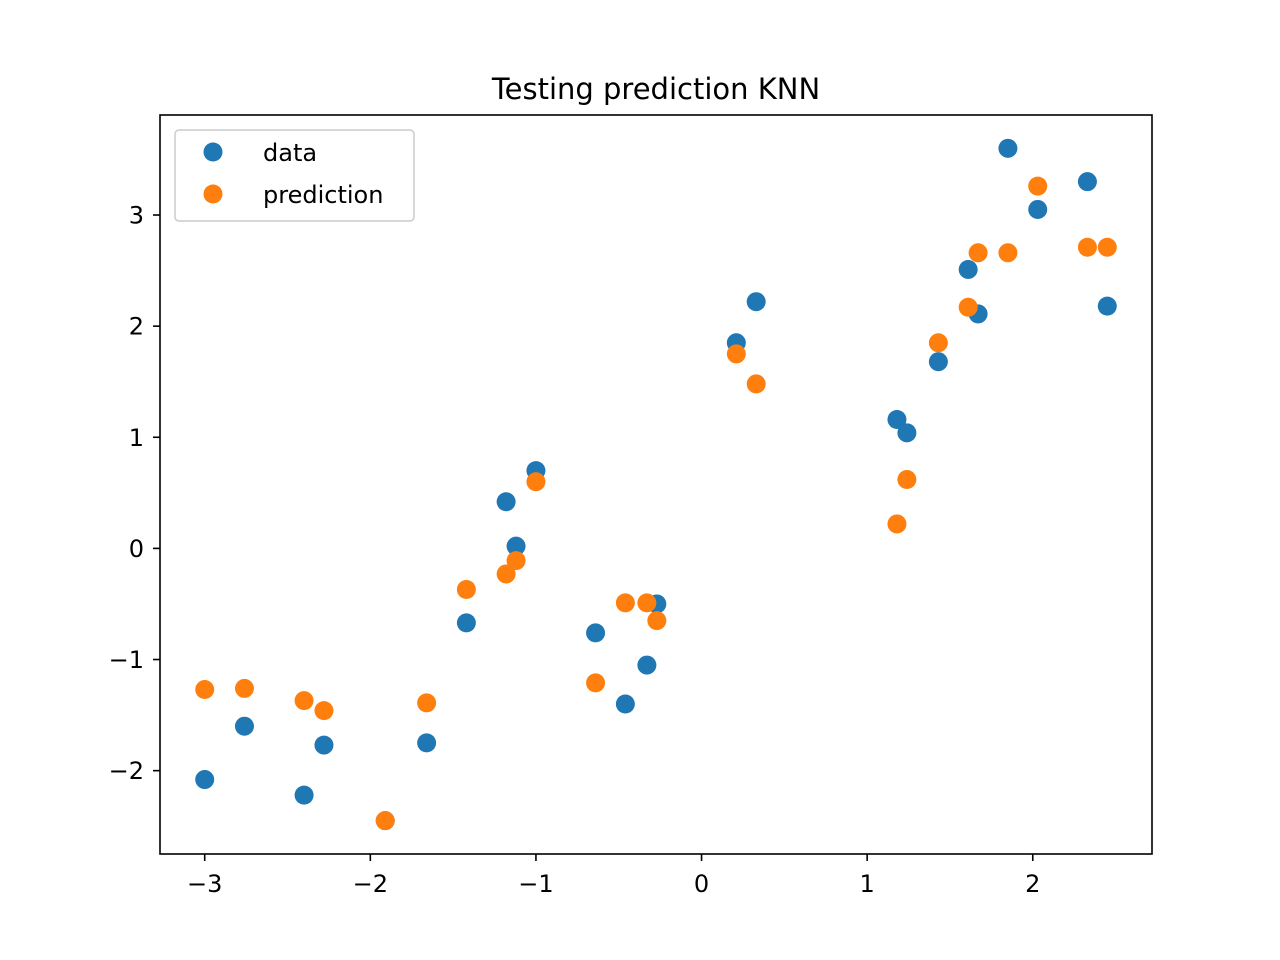 This screenshot has width=1280, height=960. I want to click on y-tick-label: −1, so click(126, 660).